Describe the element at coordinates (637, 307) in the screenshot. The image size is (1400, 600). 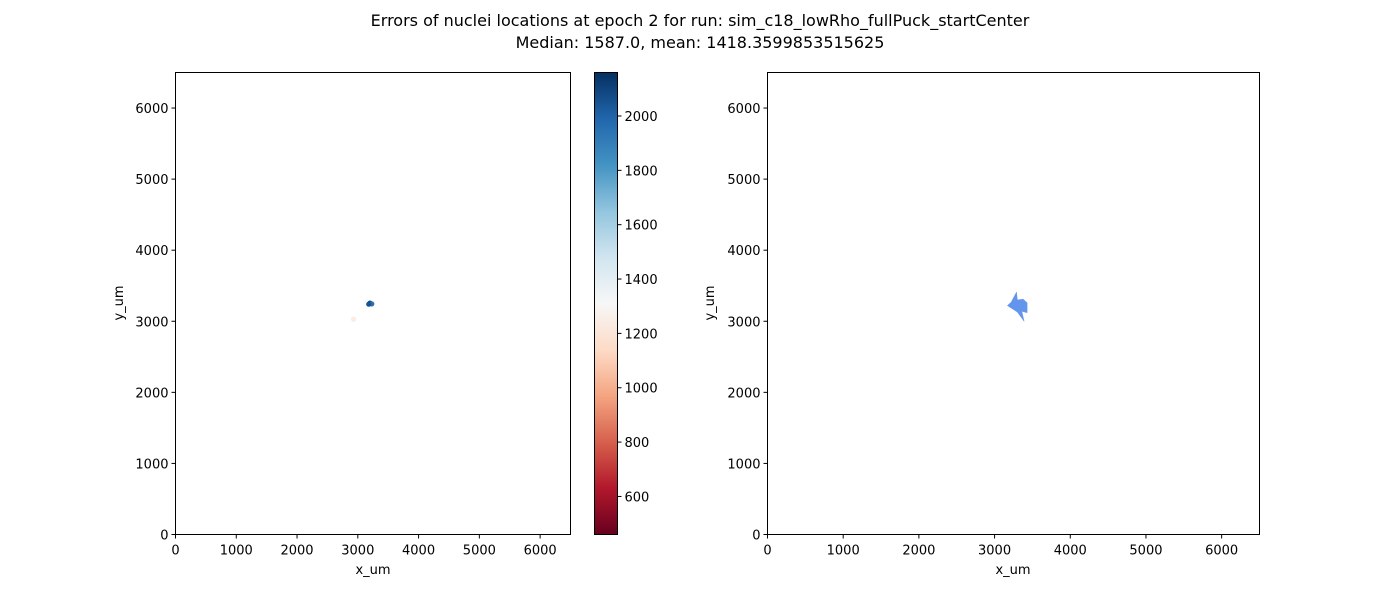
I see `colorbar-ticks: 600 800 1000 1200 1400 1600 1800 2000` at that location.